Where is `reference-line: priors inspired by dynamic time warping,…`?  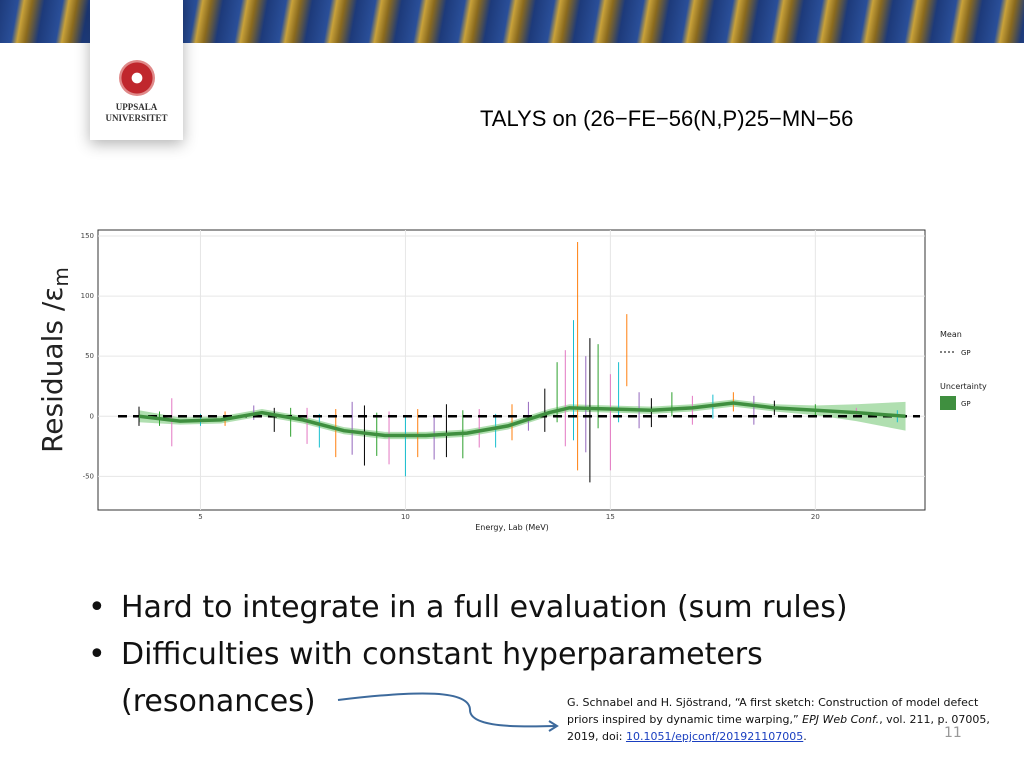
reference-line: priors inspired by dynamic time warping,… is located at coordinates (778, 719).